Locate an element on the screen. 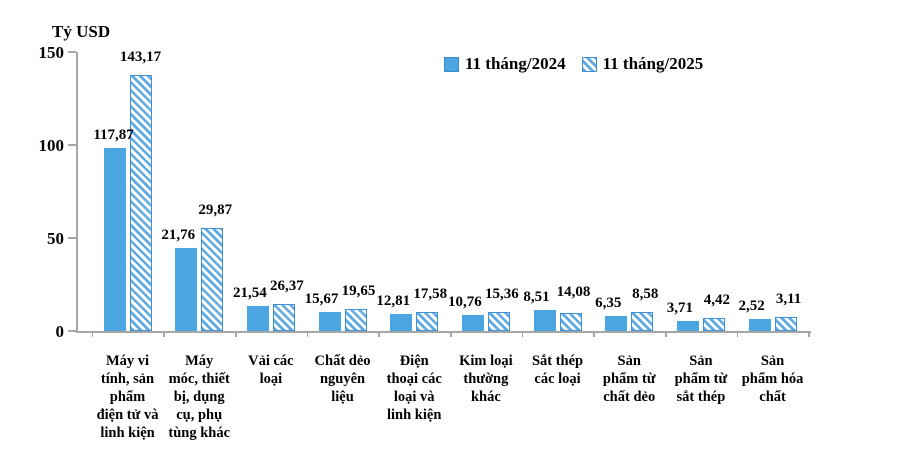 The height and width of the screenshot is (467, 900). bar-value-label-2025-9: 3,11 is located at coordinates (788, 299).